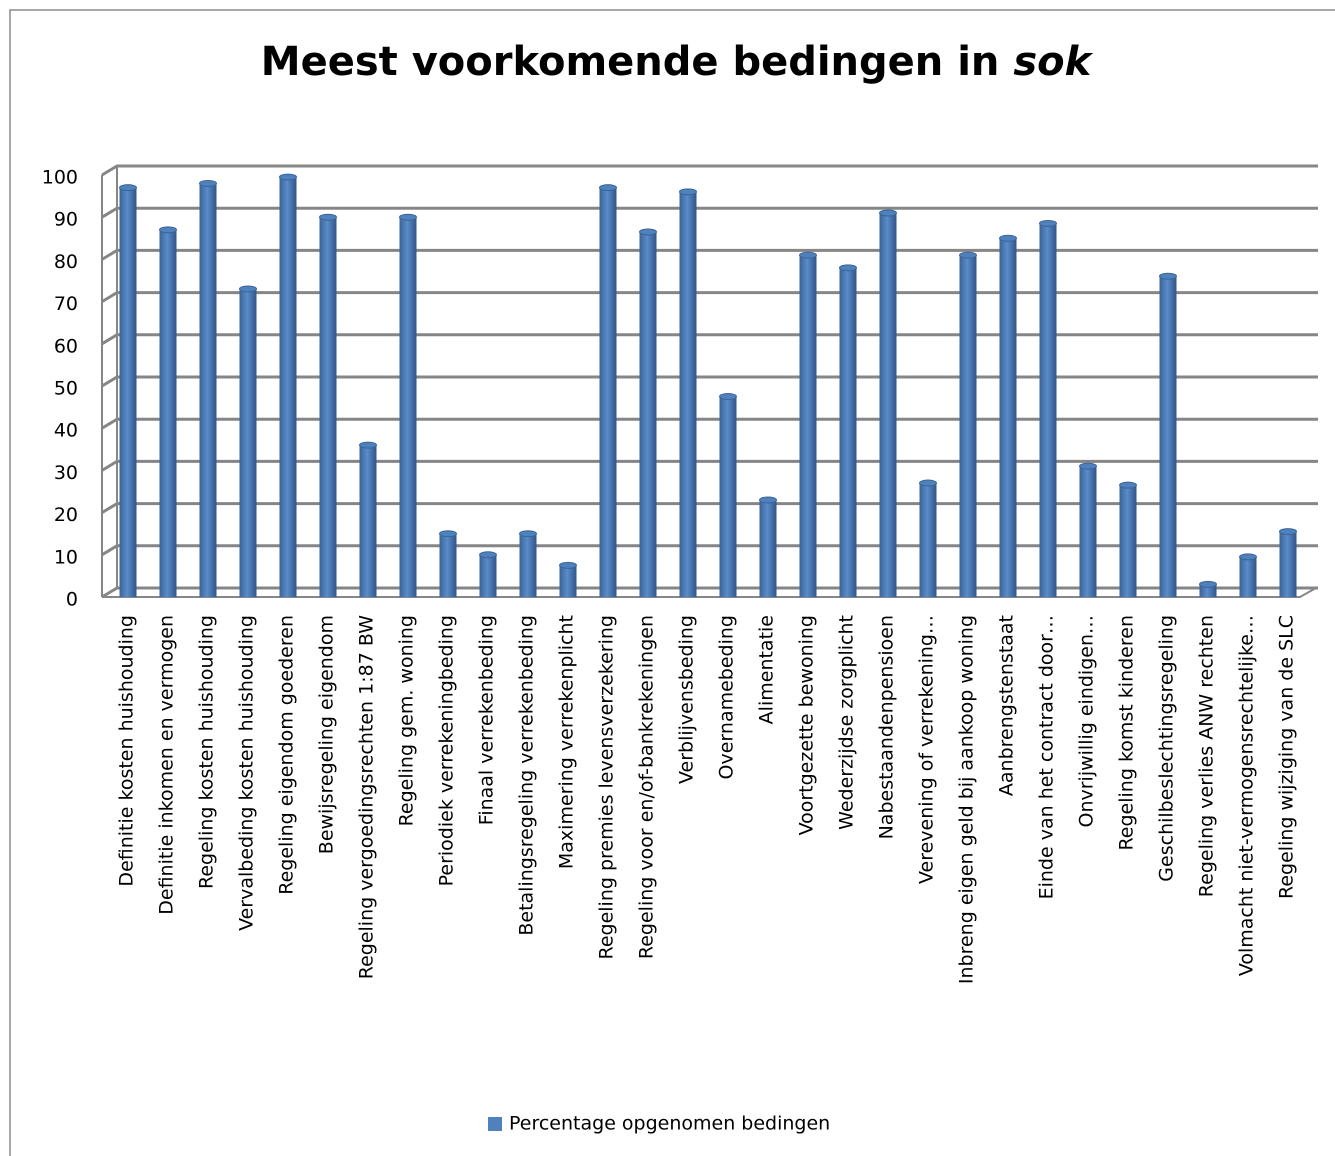  I want to click on y-tick-label: 100, so click(60, 178).